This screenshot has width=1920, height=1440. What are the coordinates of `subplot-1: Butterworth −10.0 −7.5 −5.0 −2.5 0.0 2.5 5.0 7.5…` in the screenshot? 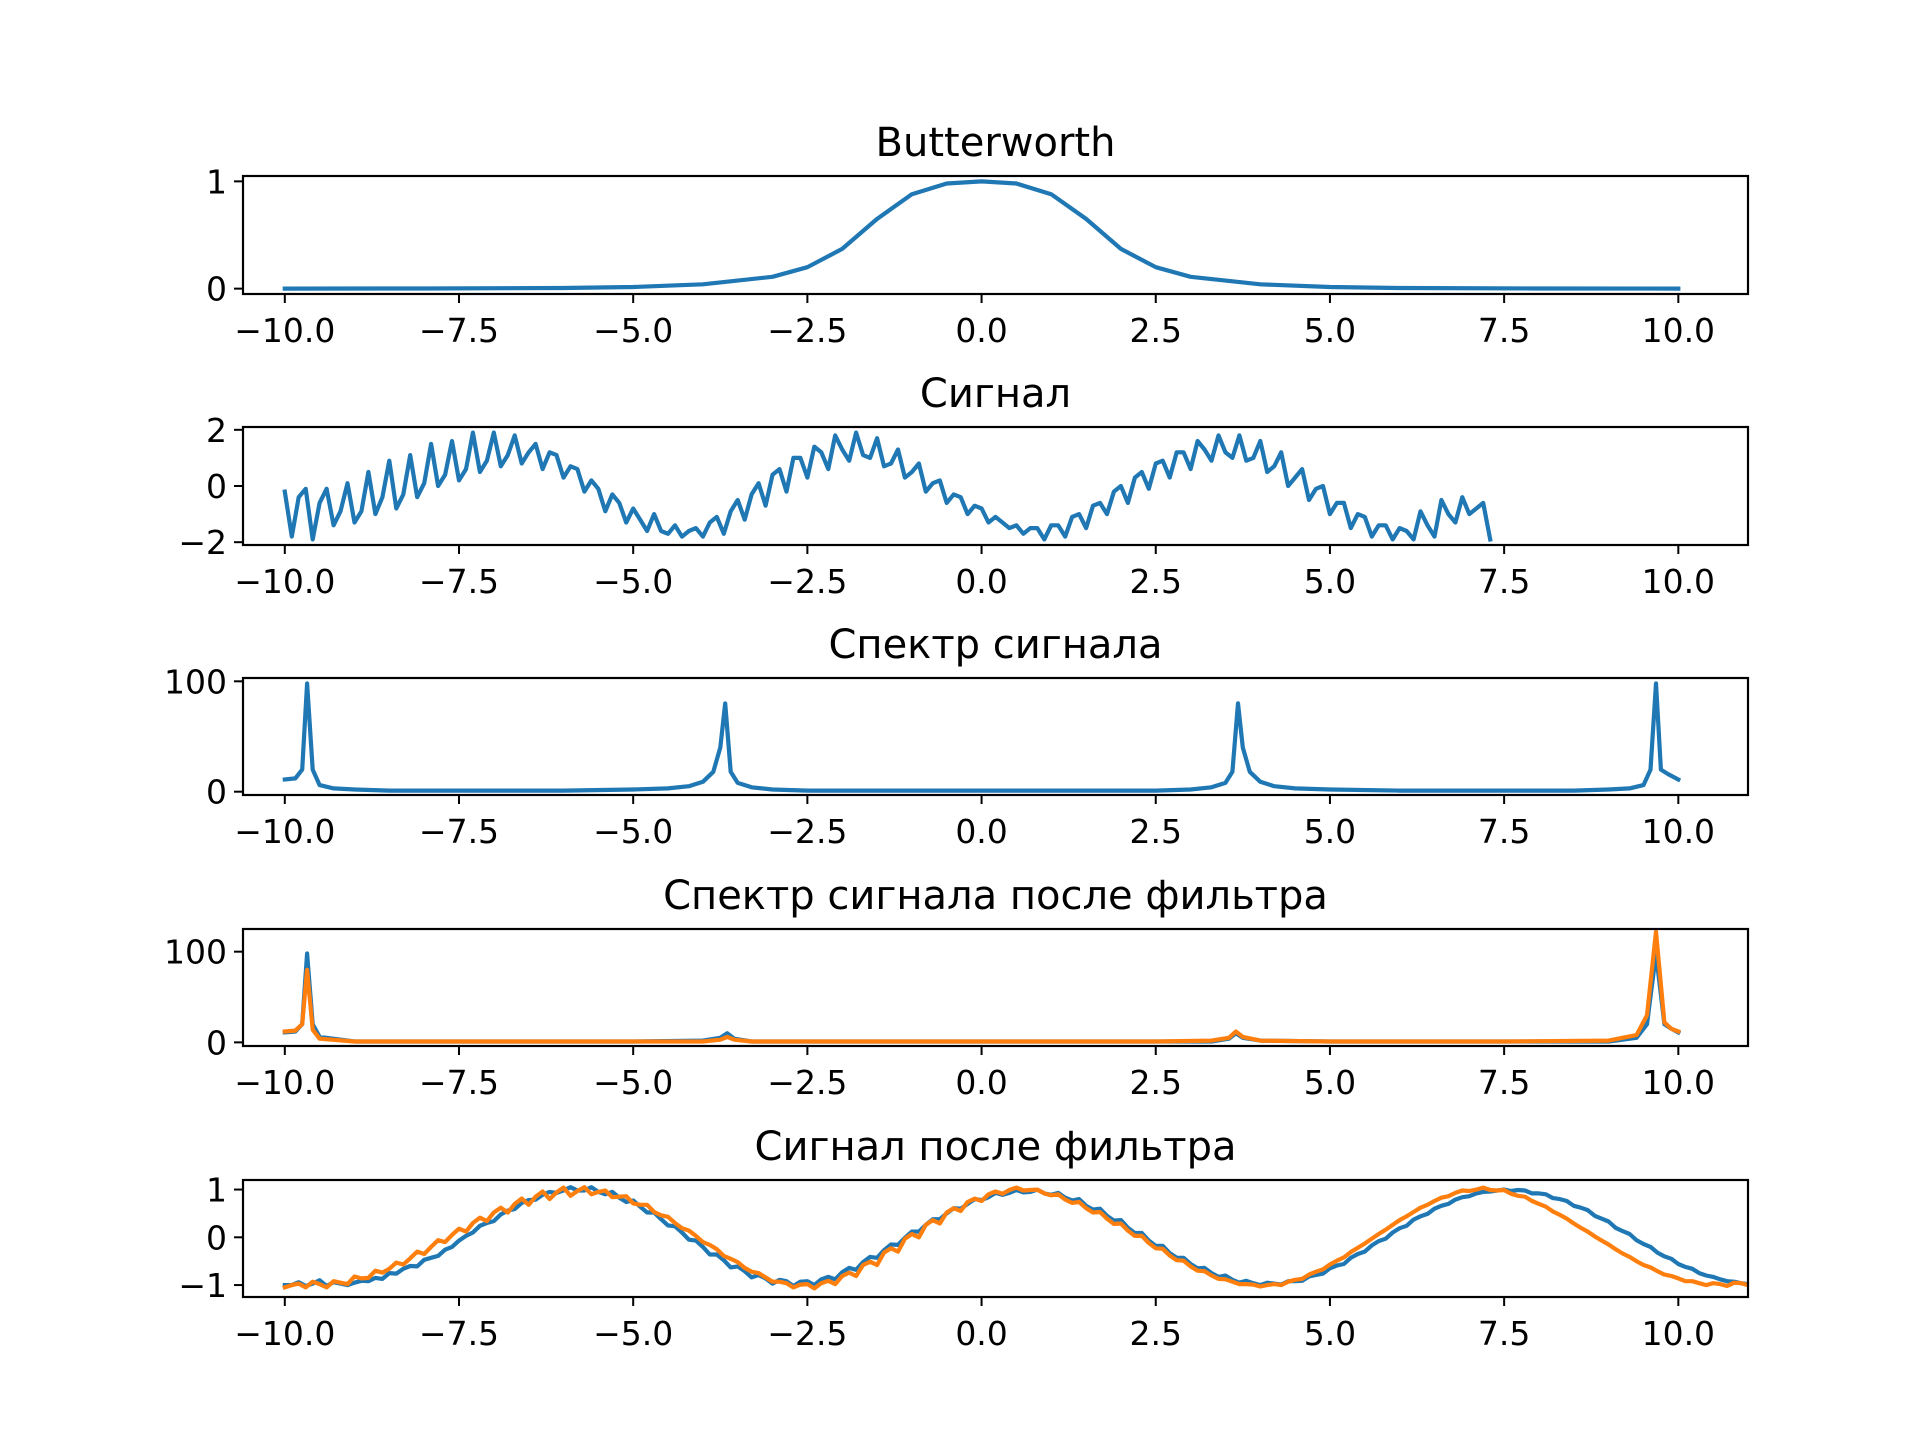 It's located at (978, 235).